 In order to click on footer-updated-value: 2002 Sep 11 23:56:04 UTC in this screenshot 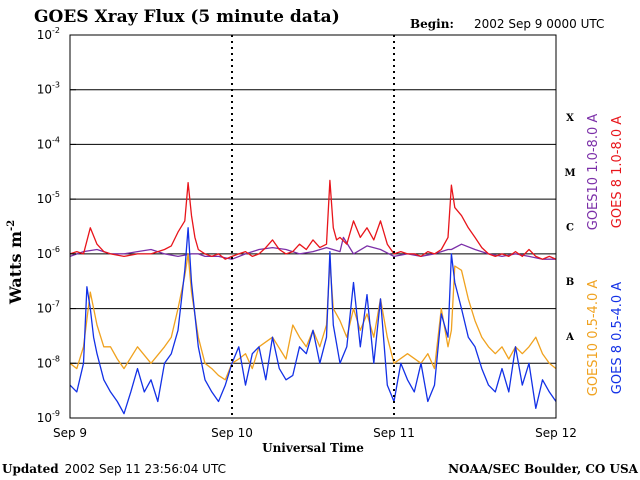, I will do `click(145, 469)`.